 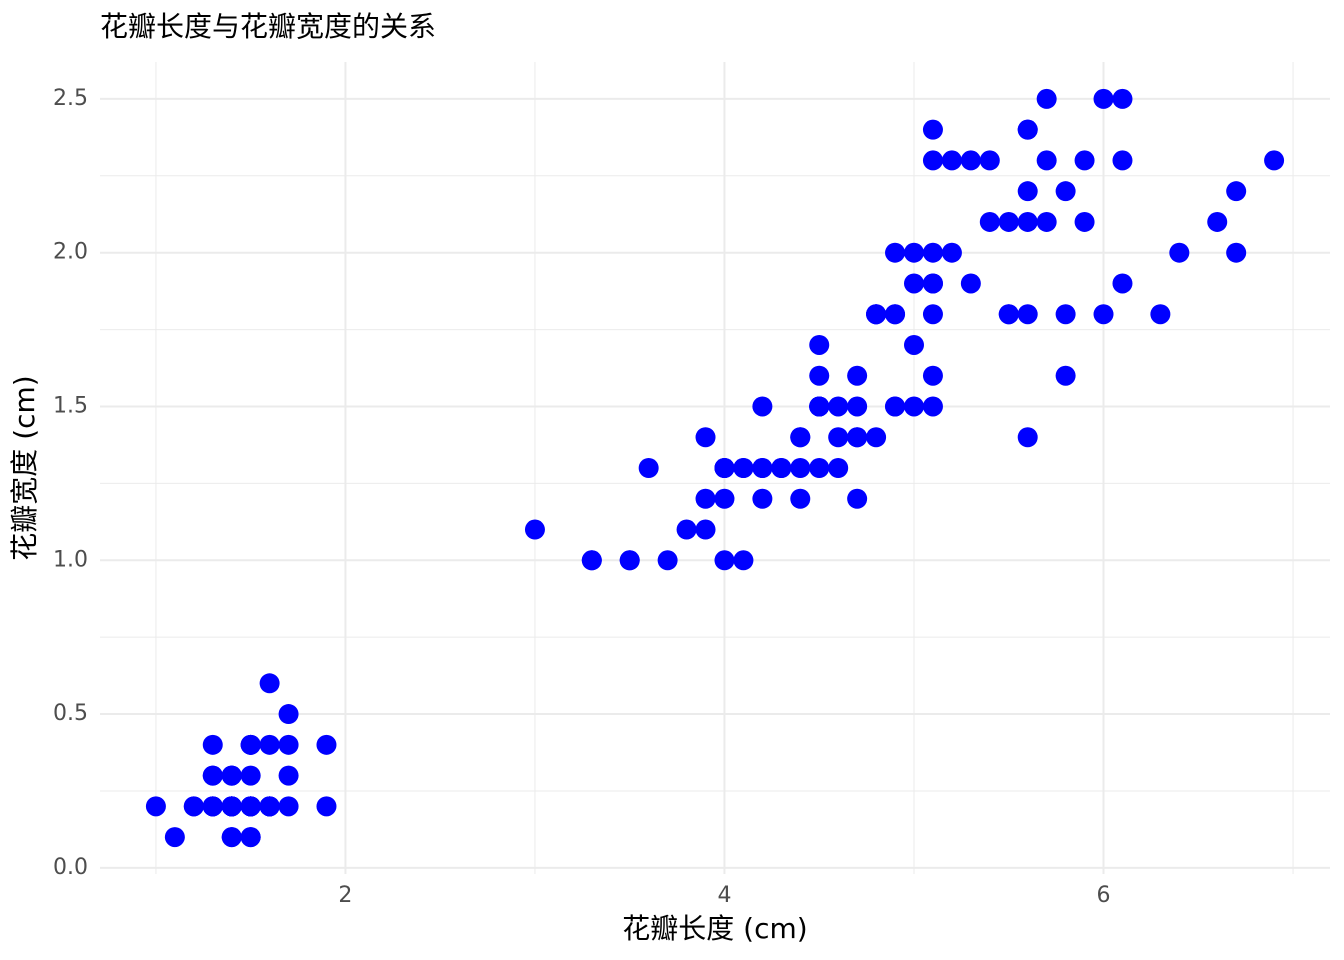 What do you see at coordinates (714, 928) in the screenshot?
I see `x-axis-title: 花瓣长度 (cm)` at bounding box center [714, 928].